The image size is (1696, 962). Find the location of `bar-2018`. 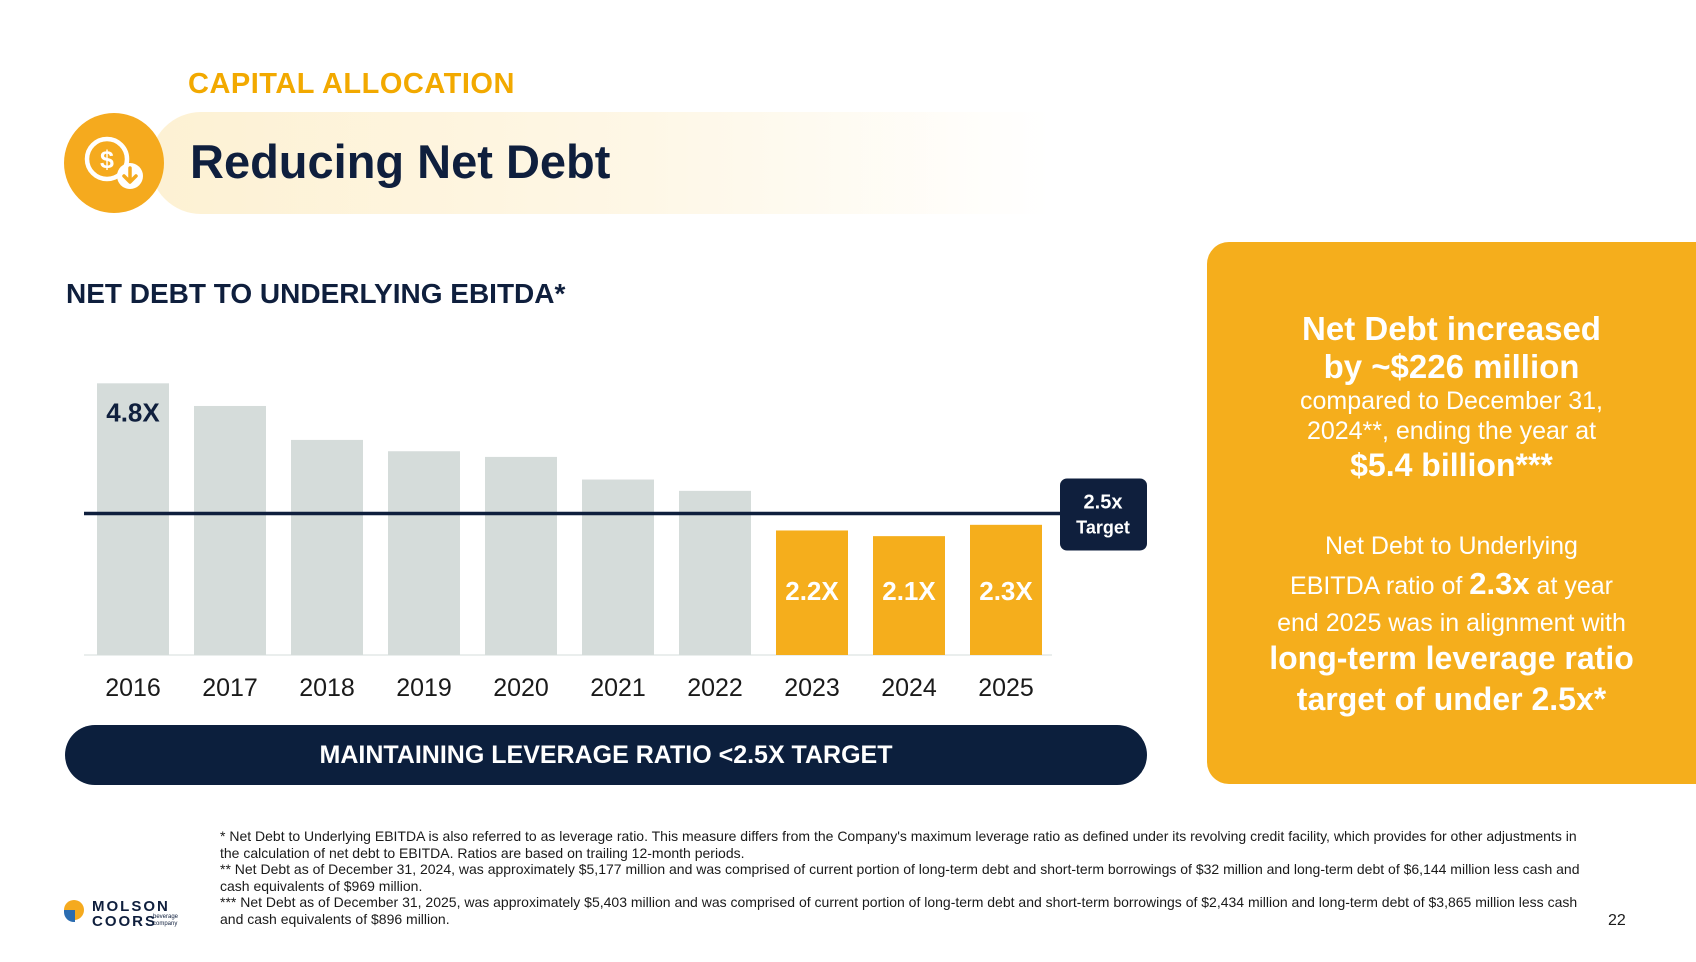

bar-2018 is located at coordinates (327, 547).